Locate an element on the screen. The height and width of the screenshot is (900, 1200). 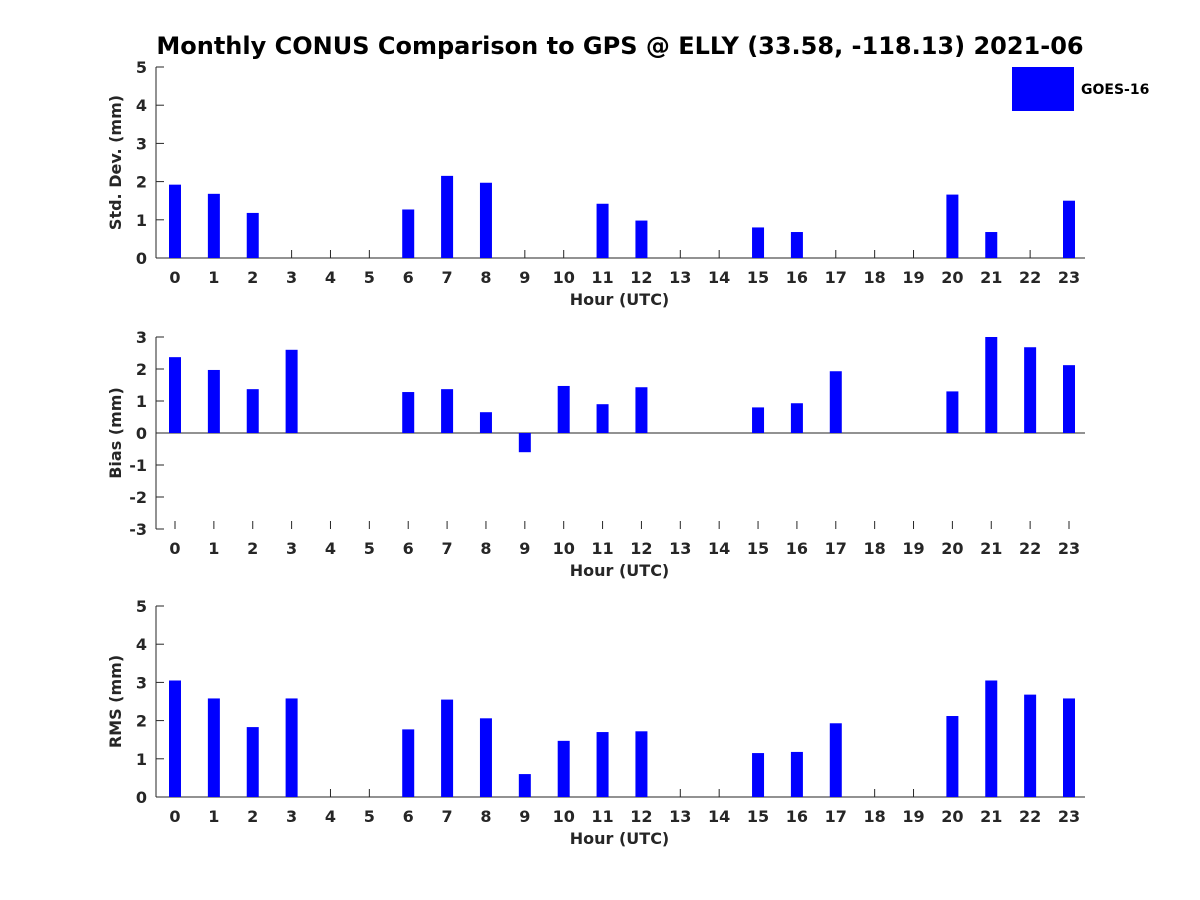
y-axis-label: Std. Dev. (mm) is located at coordinates (115, 162).